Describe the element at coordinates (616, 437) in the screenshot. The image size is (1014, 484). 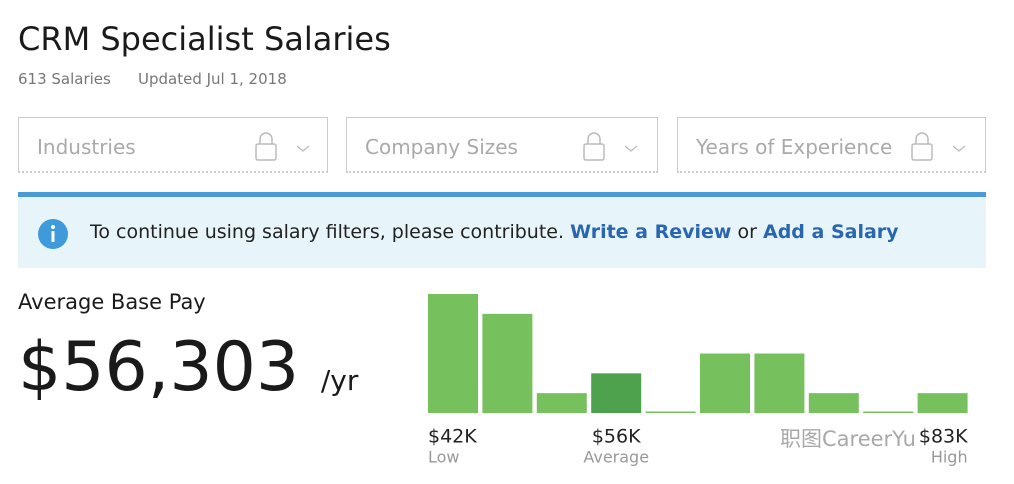
I see `x-tick-label: $56K` at that location.